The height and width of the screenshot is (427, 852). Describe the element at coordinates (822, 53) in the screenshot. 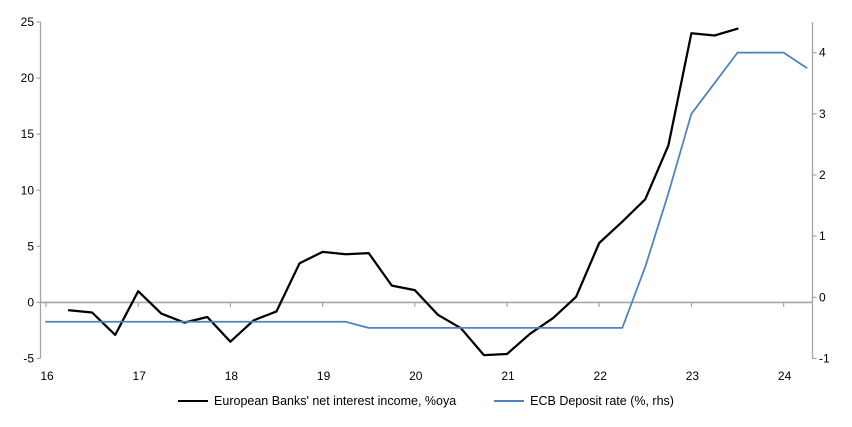

I see `right-axis-tick-label: 4` at that location.